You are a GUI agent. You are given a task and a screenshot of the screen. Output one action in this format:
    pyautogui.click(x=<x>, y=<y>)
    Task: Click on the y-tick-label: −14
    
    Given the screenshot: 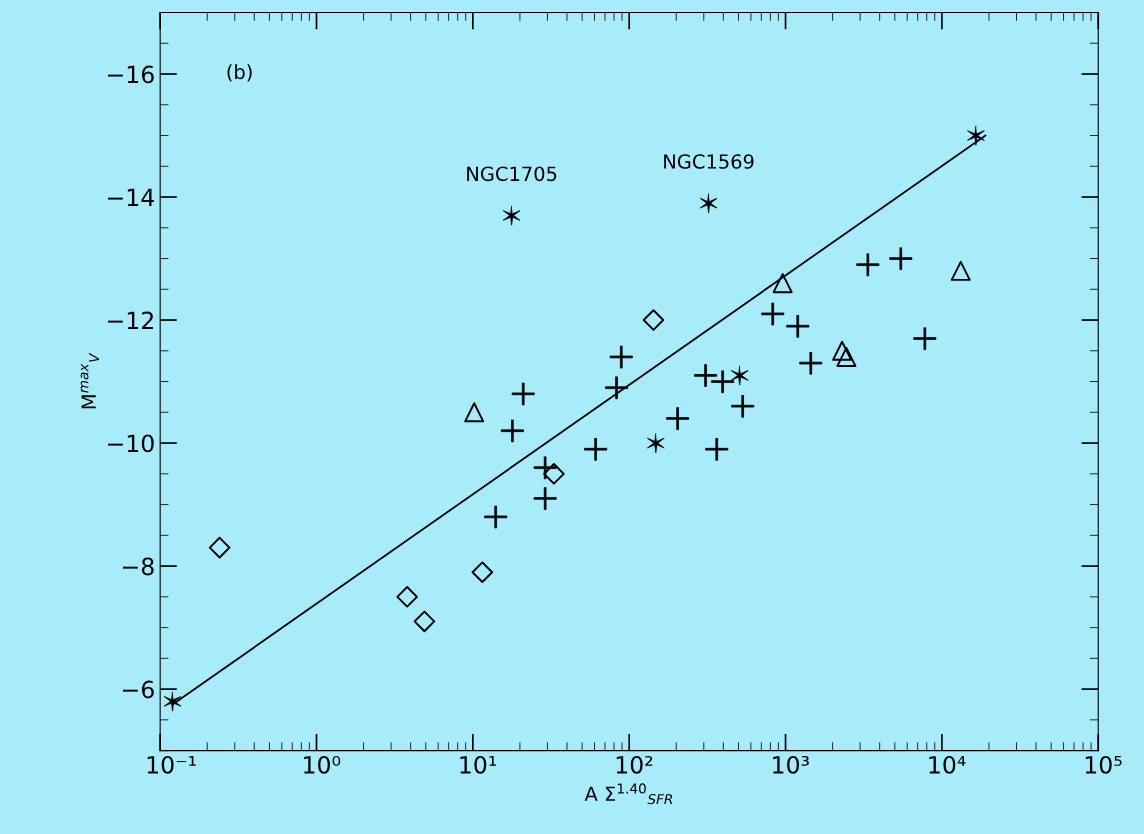 What is the action you would take?
    pyautogui.click(x=130, y=197)
    